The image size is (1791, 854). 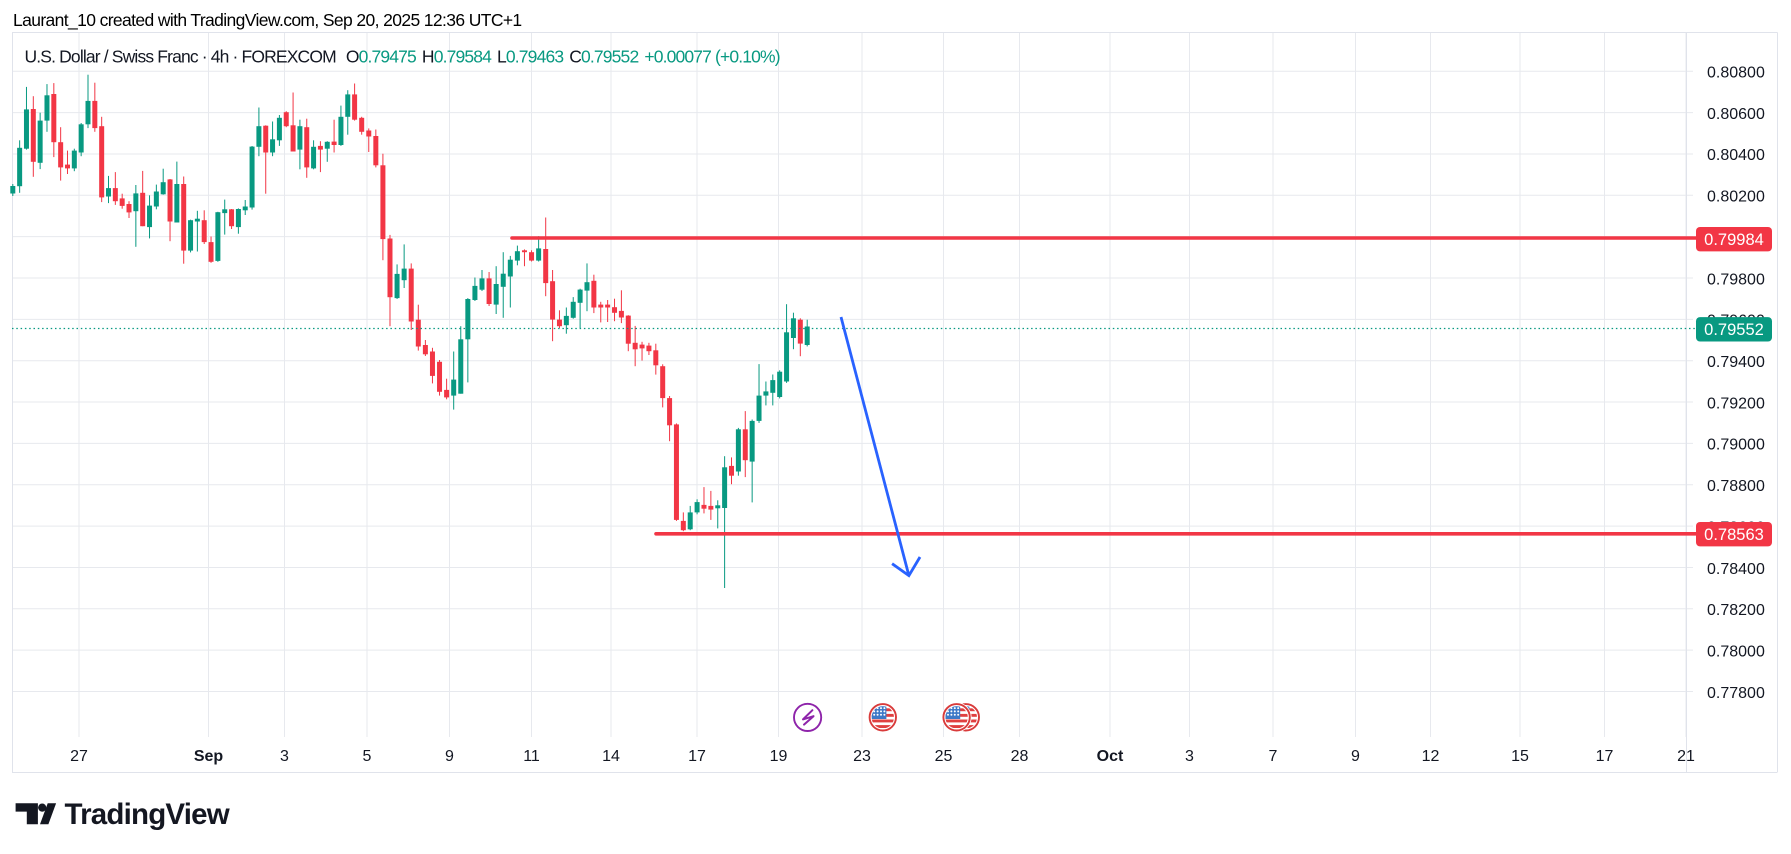 I want to click on svg-text: 0.80200, so click(x=1736, y=197).